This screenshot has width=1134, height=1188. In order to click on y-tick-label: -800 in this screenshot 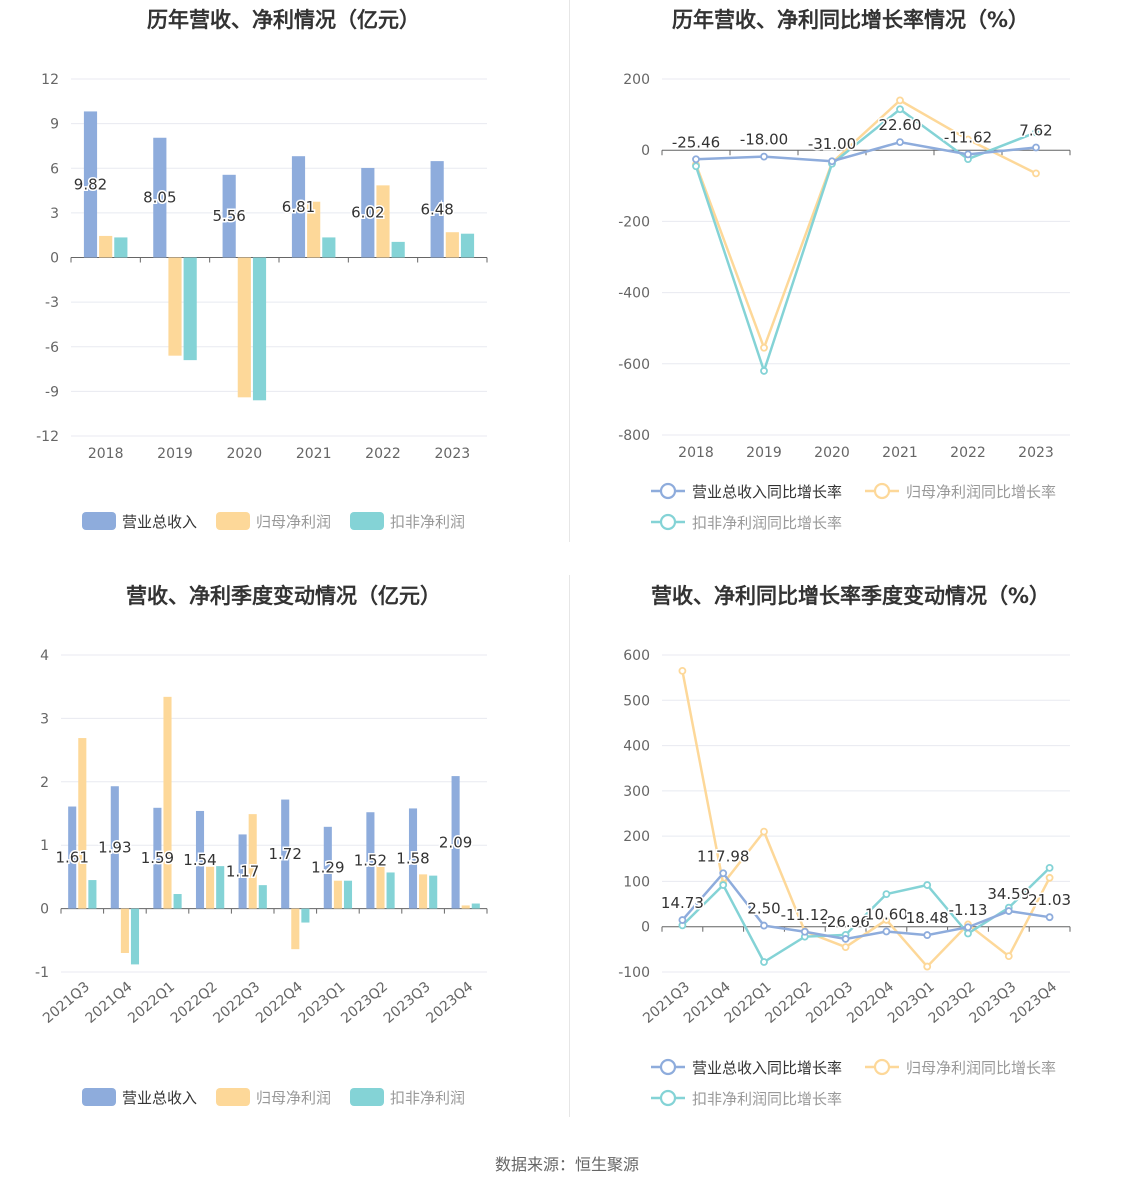, I will do `click(634, 436)`.